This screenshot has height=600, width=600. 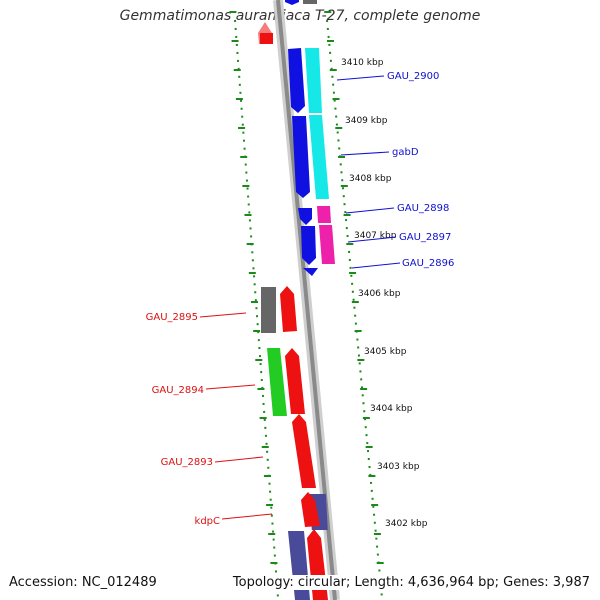 What do you see at coordinates (266, 38) in the screenshot?
I see `gene-feature-top-red-body` at bounding box center [266, 38].